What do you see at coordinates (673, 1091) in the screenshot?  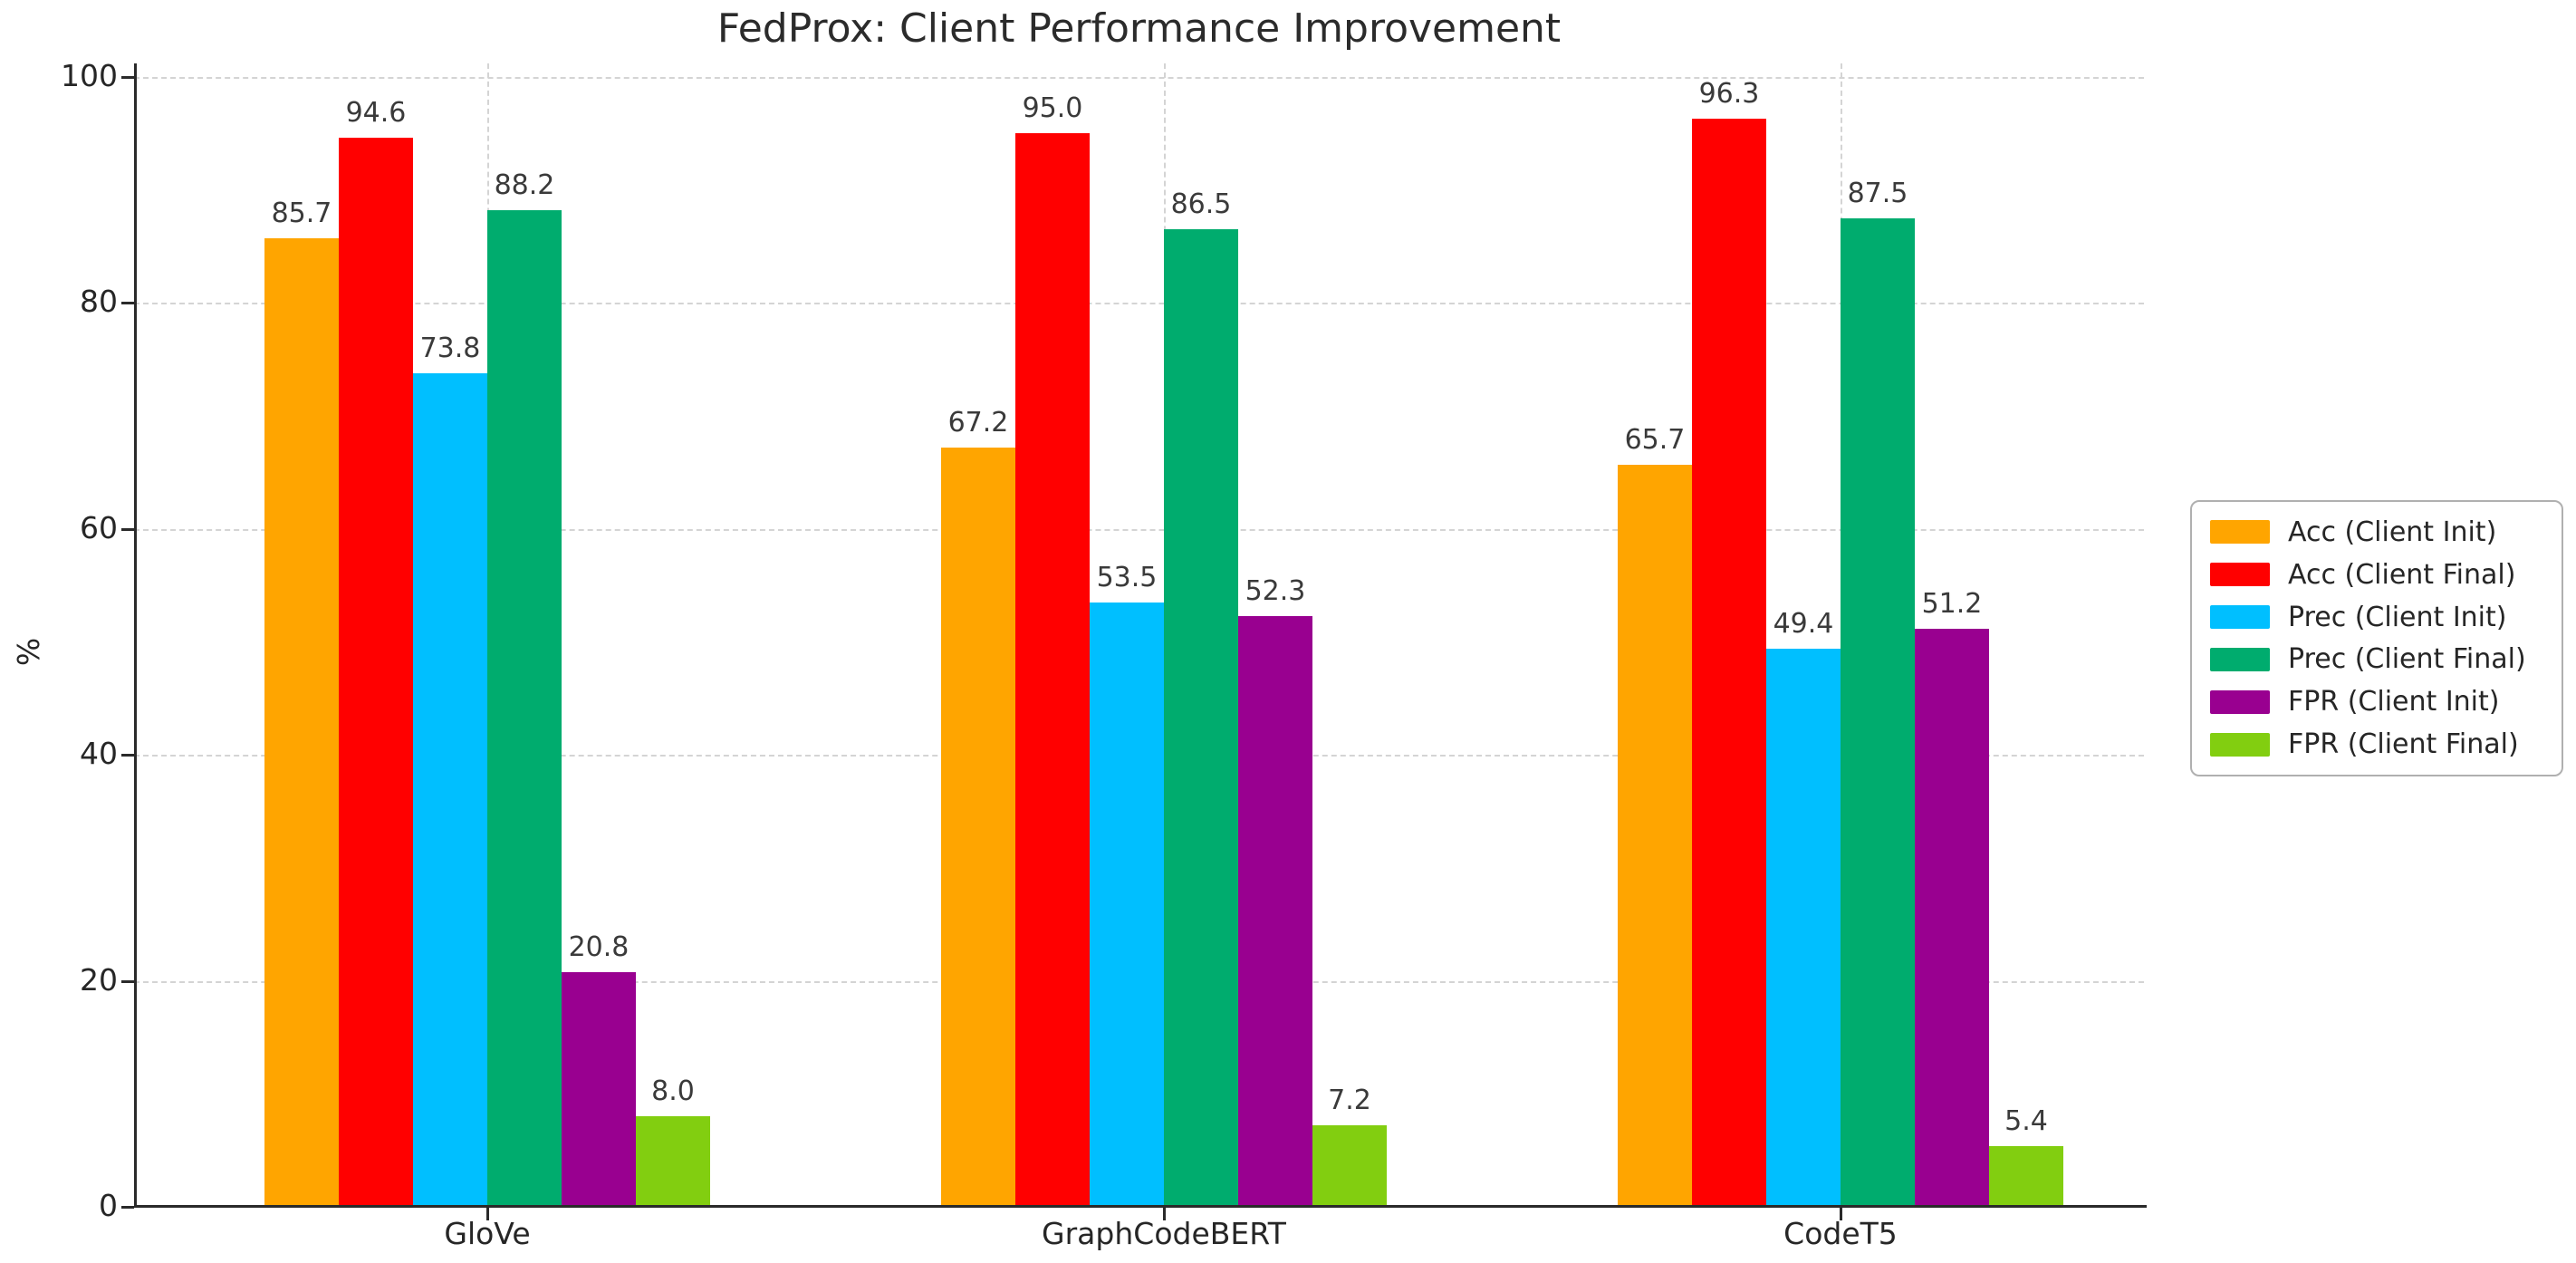 I see `bar-value-label: 8.0` at bounding box center [673, 1091].